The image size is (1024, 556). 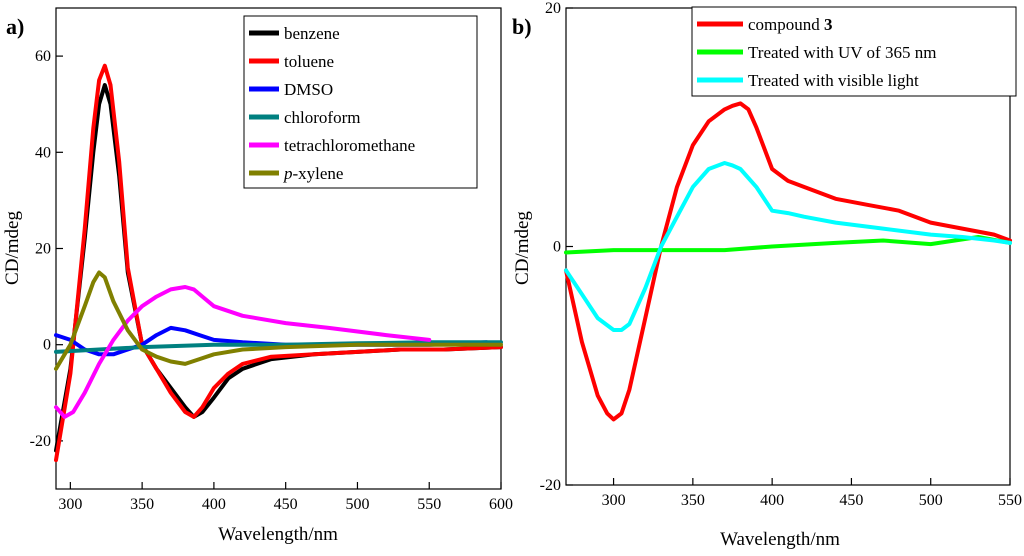 What do you see at coordinates (557, 247) in the screenshot?
I see `y-tick-label-b-0: 0` at bounding box center [557, 247].